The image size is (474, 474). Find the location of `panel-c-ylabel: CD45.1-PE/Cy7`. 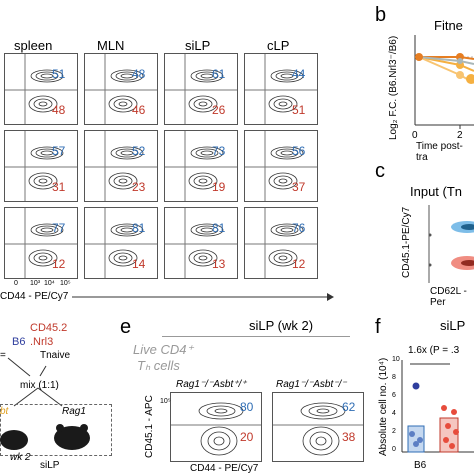

panel-c-ylabel: CD45.1-PE/Cy7 is located at coordinates (406, 242).